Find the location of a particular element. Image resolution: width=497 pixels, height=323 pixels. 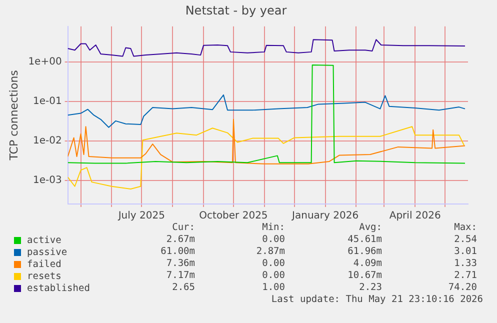

text: 1.00 is located at coordinates (273, 287).